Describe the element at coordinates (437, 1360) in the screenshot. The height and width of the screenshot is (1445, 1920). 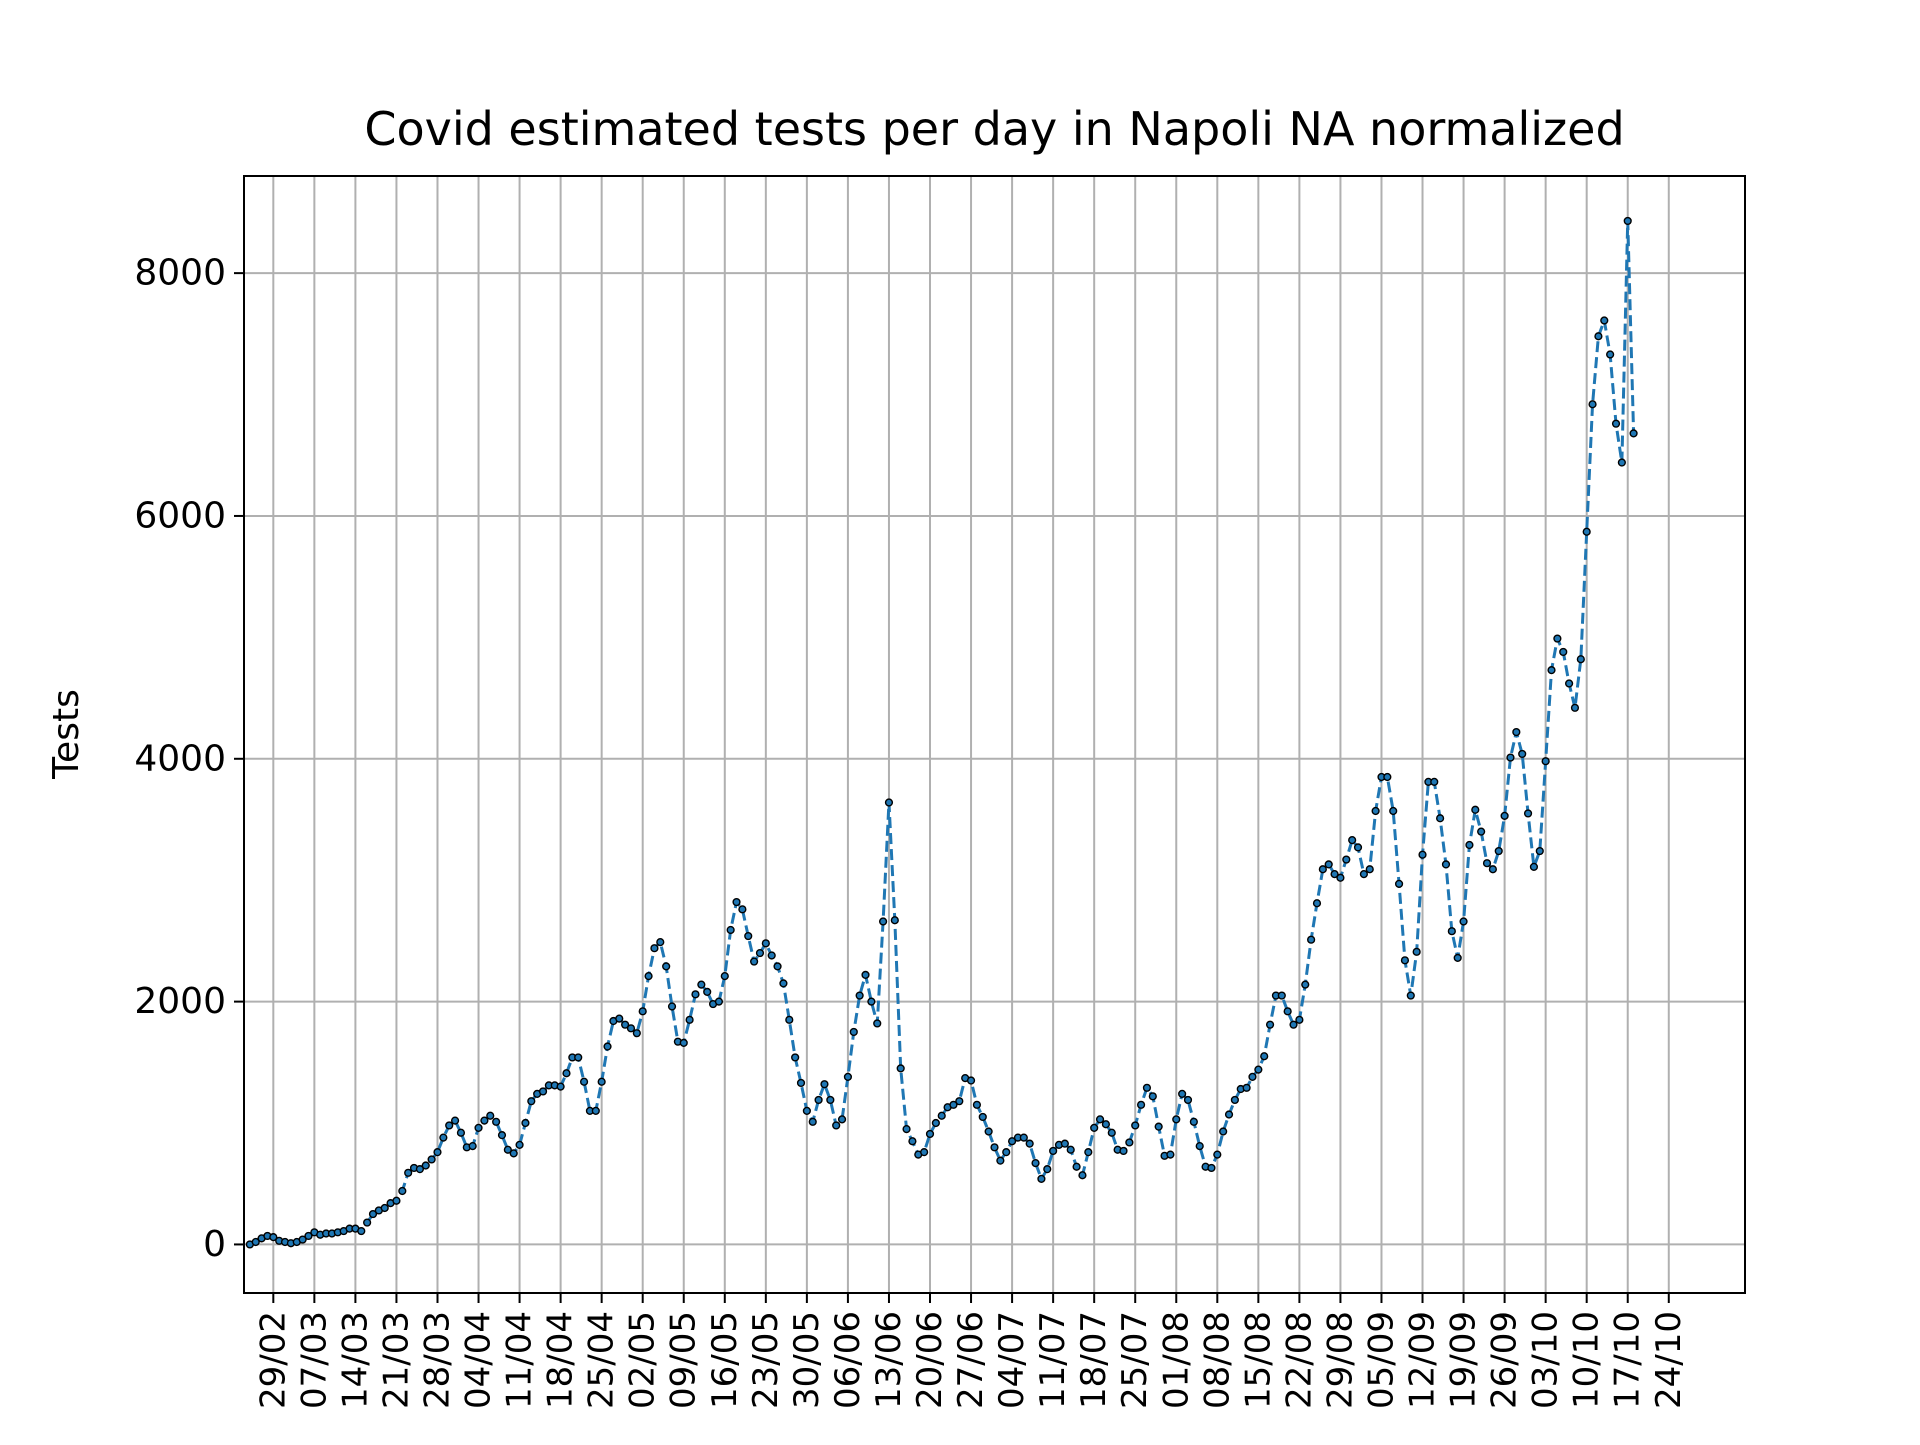
I see `x-tick-label: 28/03` at that location.